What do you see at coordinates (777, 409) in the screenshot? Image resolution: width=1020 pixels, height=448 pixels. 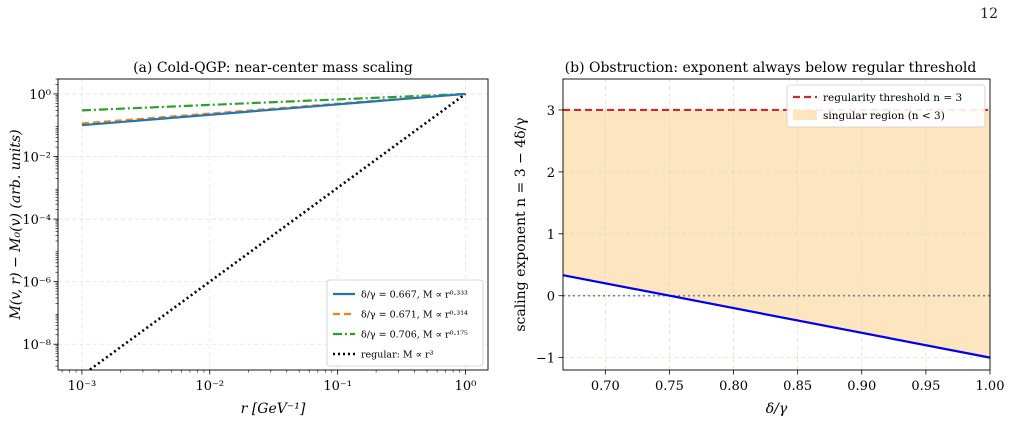 I see `x-axis-label: δ/γ` at bounding box center [777, 409].